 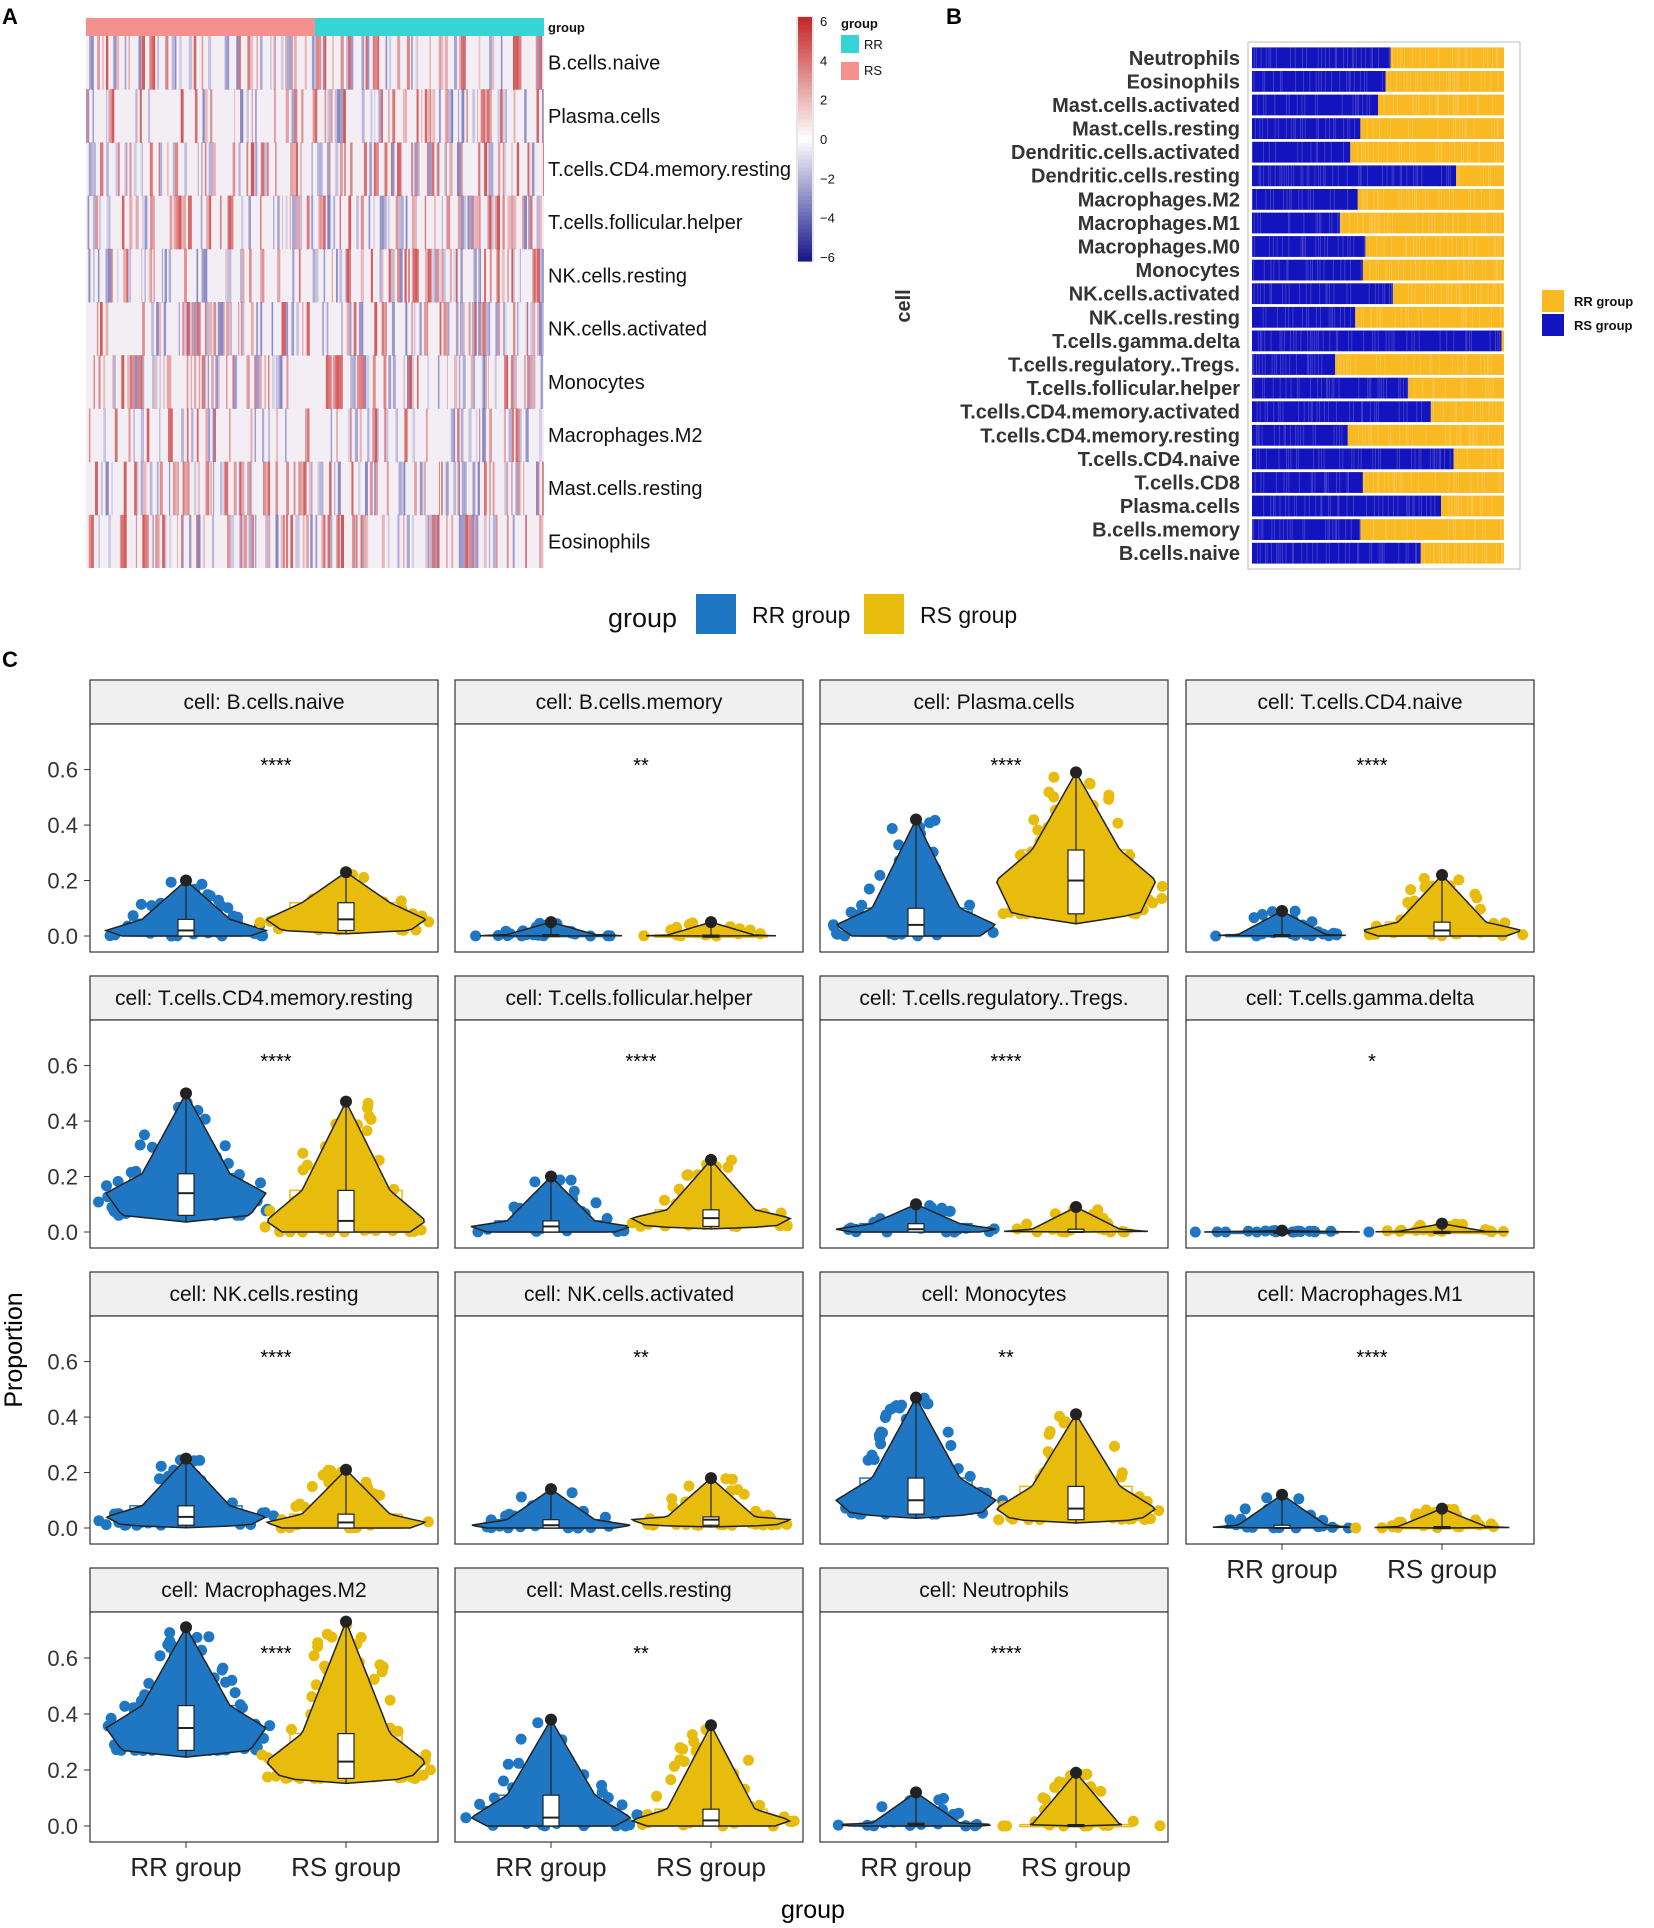 I want to click on facet-significance: ****, so click(x=1371, y=766).